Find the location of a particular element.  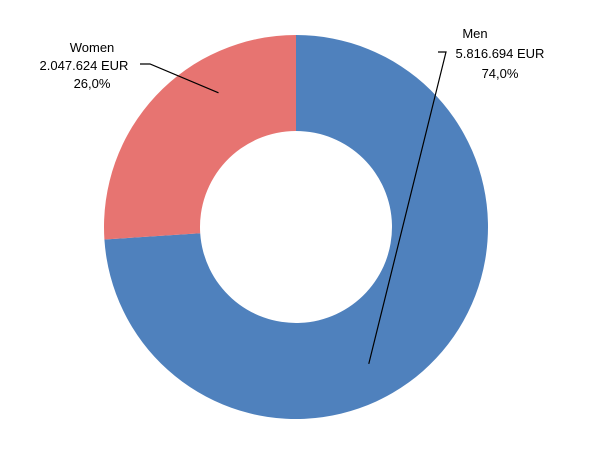

women-percent-label: 26,0% is located at coordinates (92, 83).